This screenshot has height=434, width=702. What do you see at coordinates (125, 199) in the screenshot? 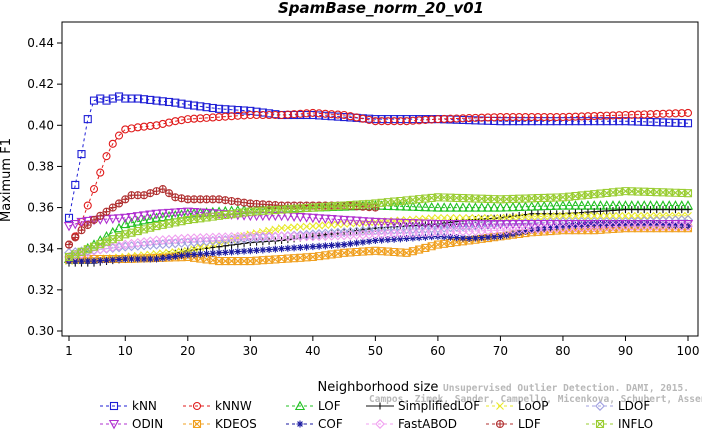
I see `point-ldf-9-cross` at bounding box center [125, 199].